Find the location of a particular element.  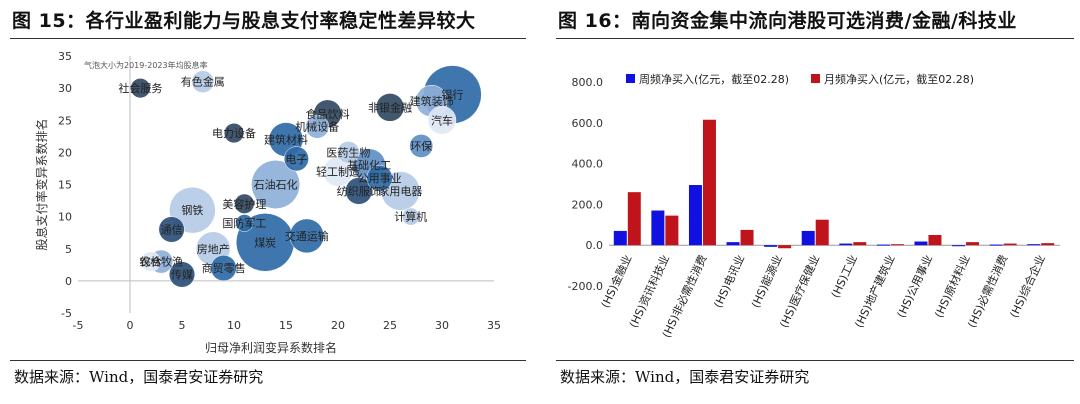

bubble-label: 通信 is located at coordinates (172, 229).